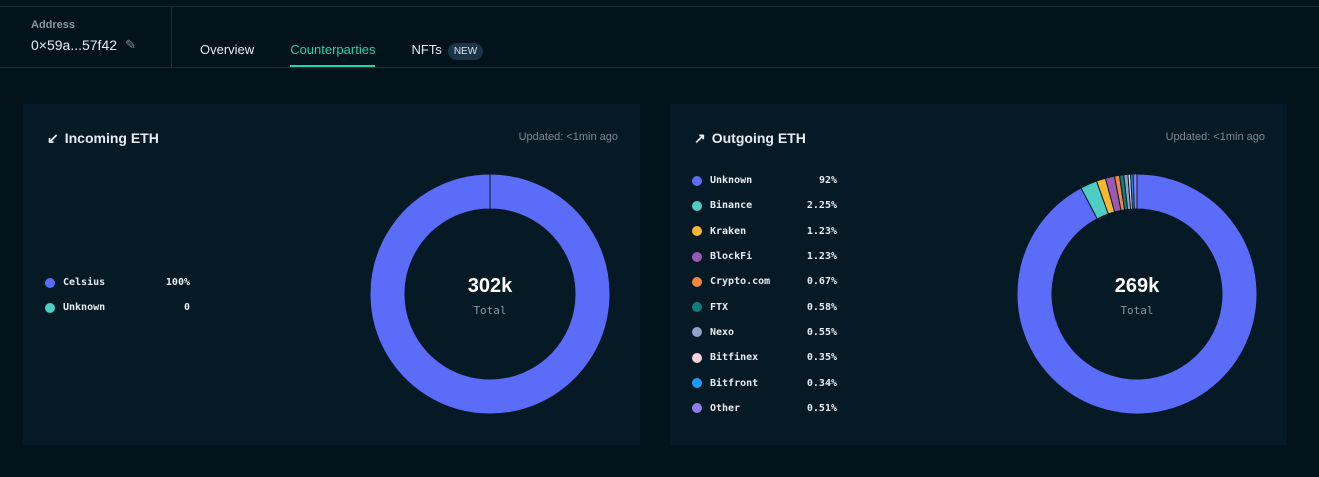  What do you see at coordinates (117, 282) in the screenshot?
I see `legend-item: Celsius 100%` at bounding box center [117, 282].